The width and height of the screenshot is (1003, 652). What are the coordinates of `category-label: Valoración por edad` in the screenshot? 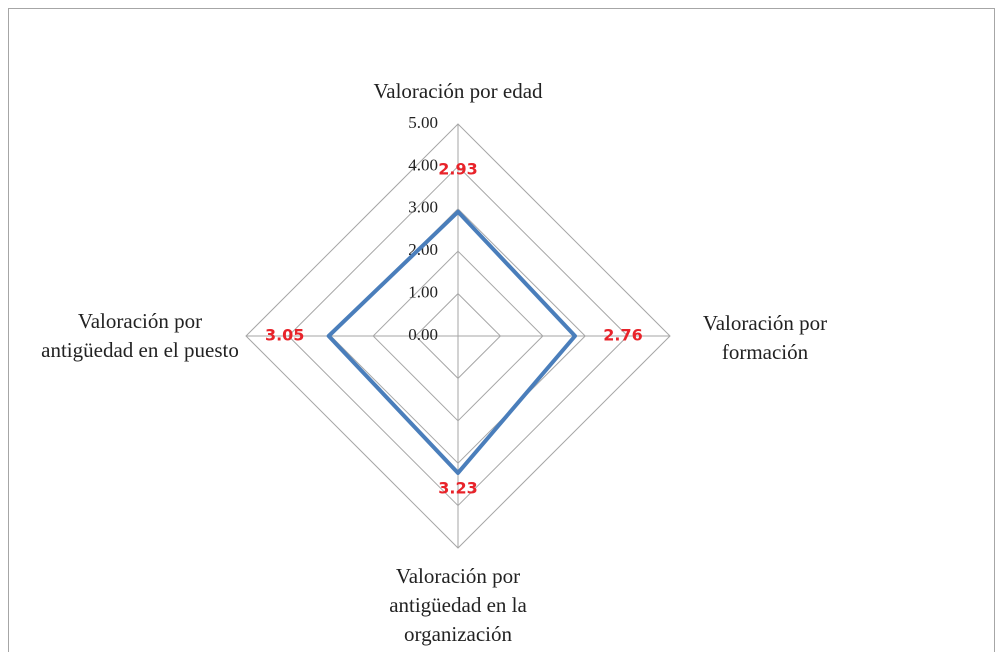 It's located at (458, 91).